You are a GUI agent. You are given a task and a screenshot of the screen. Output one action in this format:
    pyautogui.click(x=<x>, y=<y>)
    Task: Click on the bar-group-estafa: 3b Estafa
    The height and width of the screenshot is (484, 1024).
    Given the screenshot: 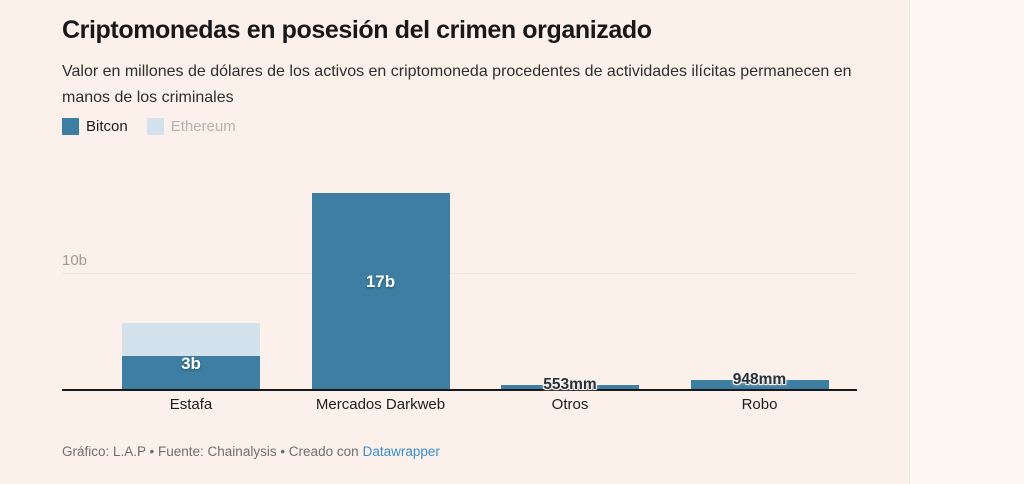 What is the action you would take?
    pyautogui.click(x=191, y=286)
    